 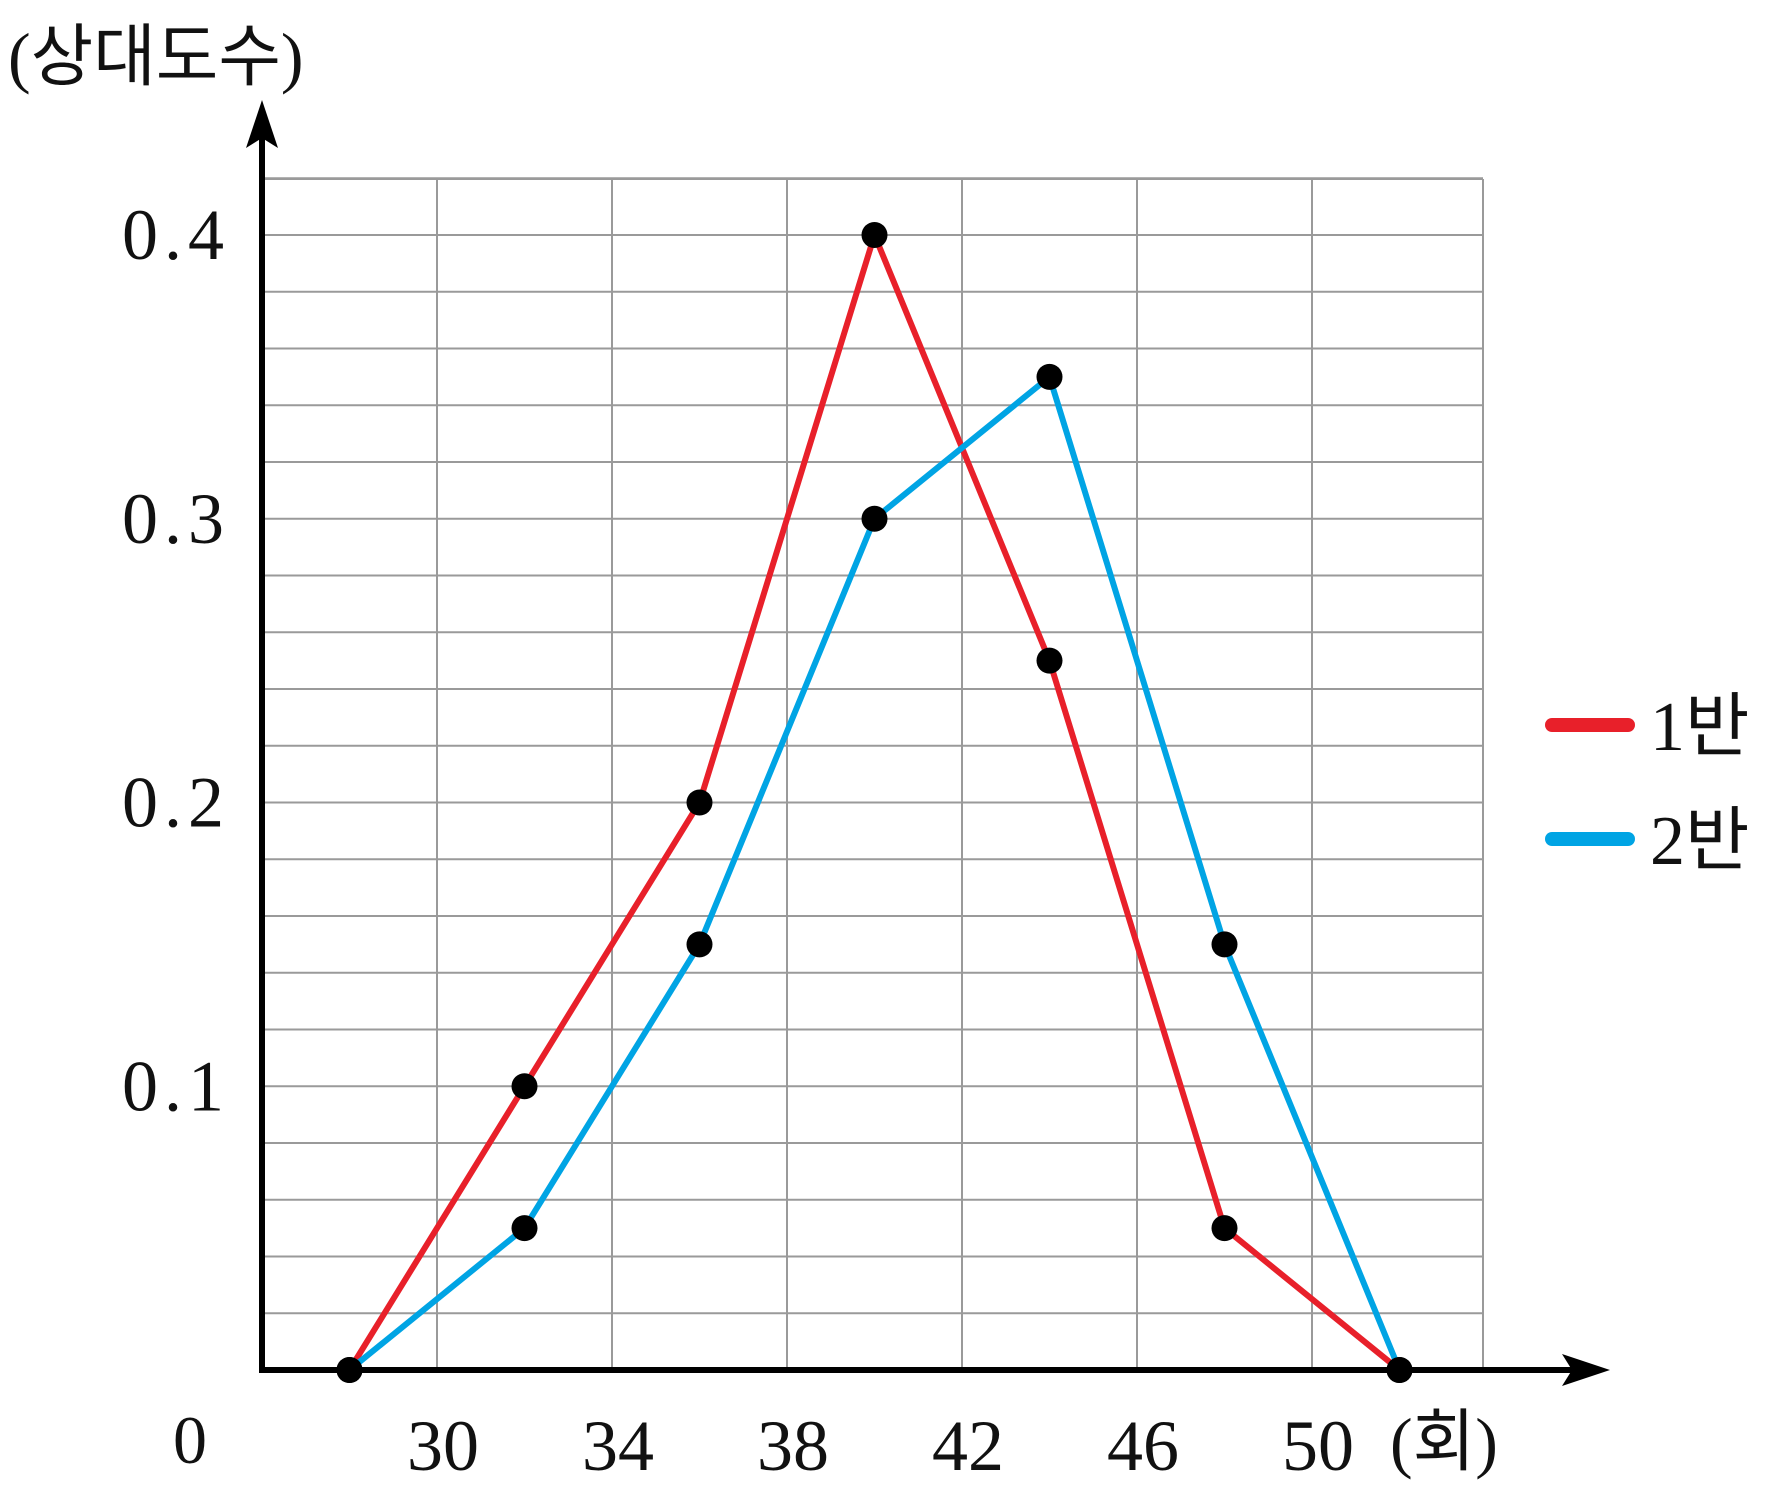 What do you see at coordinates (156, 57) in the screenshot?
I see `y-axis-title: (상대도수)` at bounding box center [156, 57].